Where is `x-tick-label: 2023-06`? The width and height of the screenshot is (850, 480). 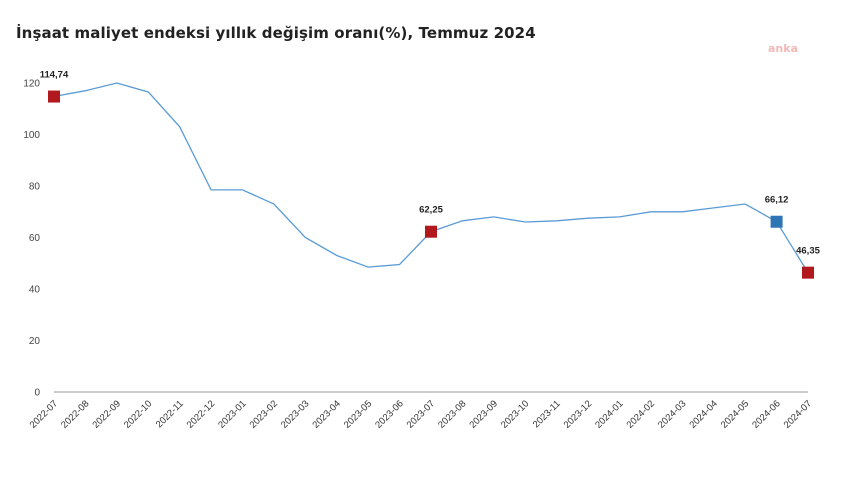
x-tick-label: 2023-06 is located at coordinates (389, 414).